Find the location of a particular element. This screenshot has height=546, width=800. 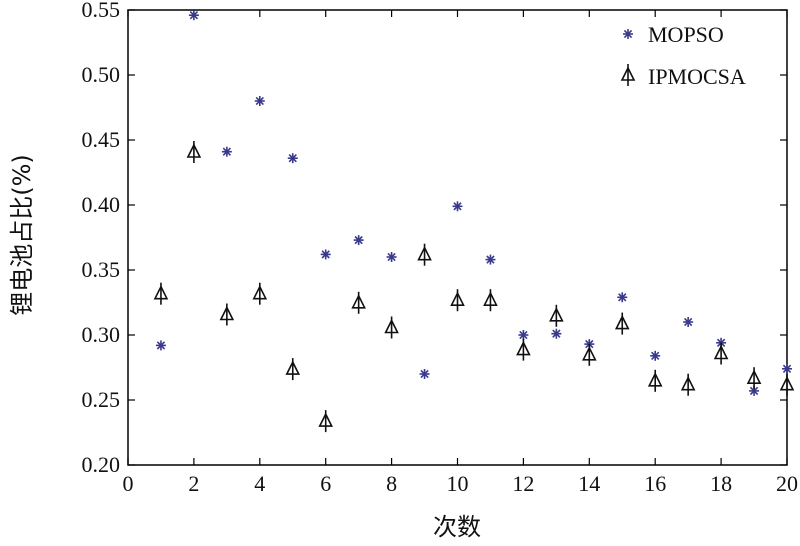

y-tick-label: 0.40 is located at coordinates (101, 204).